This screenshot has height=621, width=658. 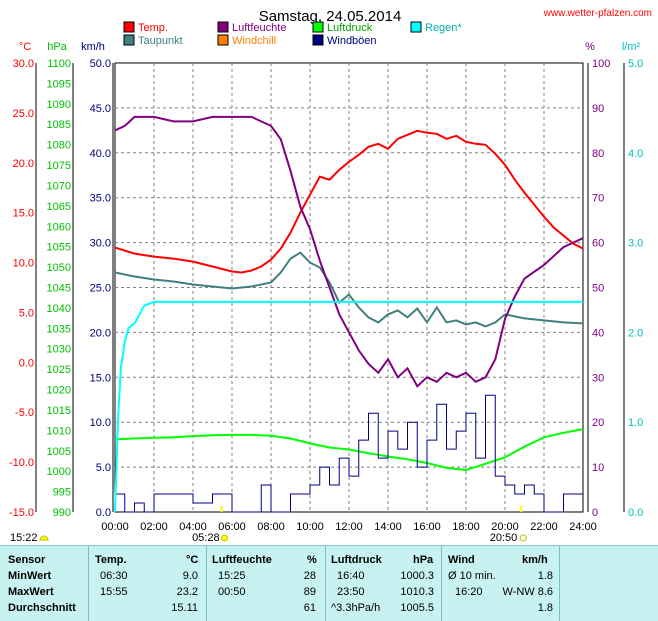 I want to click on sunrise-label: 05:28, so click(x=206, y=538).